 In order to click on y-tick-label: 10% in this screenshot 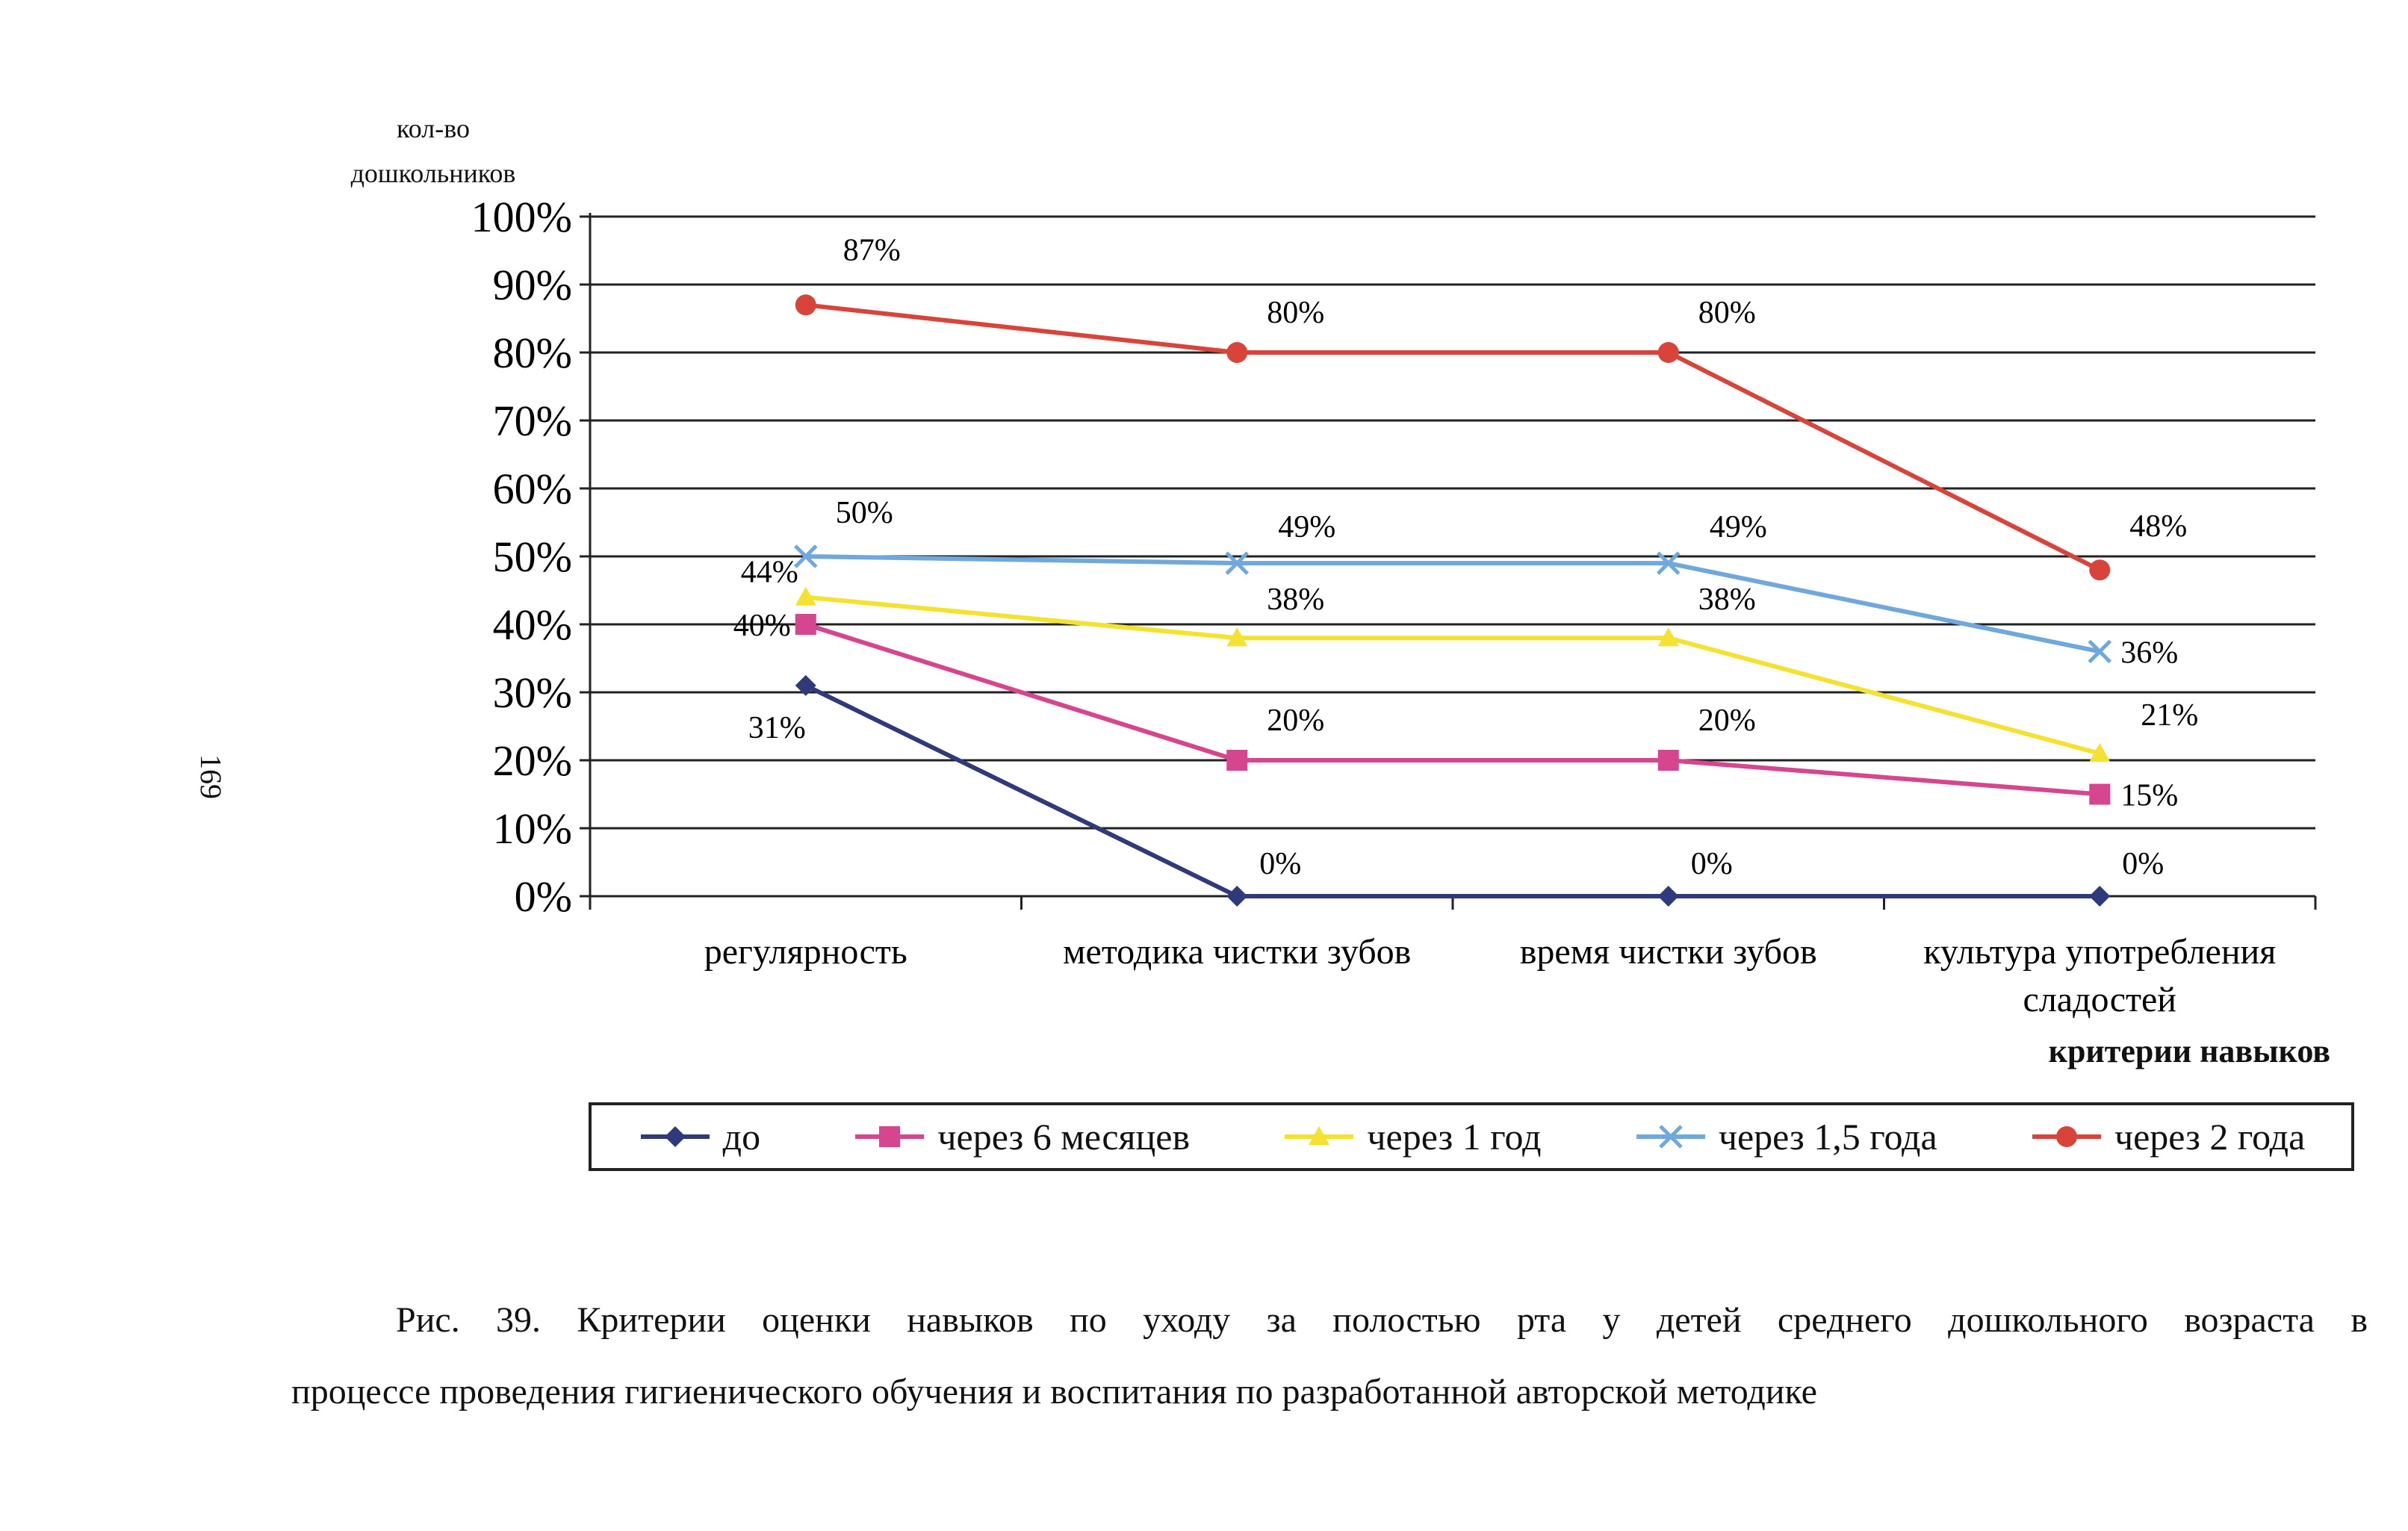, I will do `click(532, 828)`.